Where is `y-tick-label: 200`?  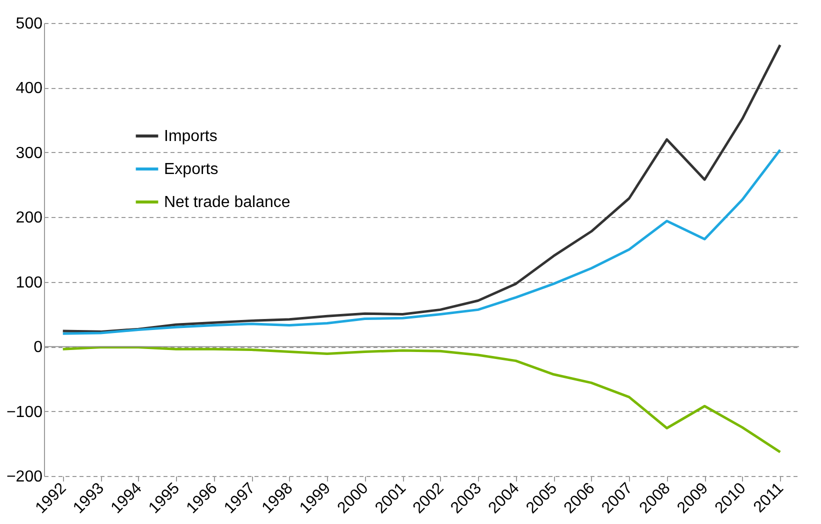
y-tick-label: 200 is located at coordinates (29, 218).